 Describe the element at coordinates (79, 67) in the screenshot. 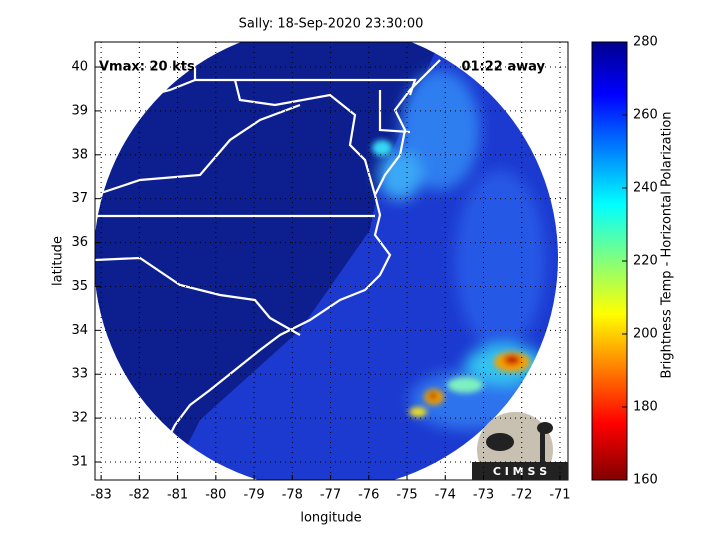

I see `y-tick-label: 40` at that location.